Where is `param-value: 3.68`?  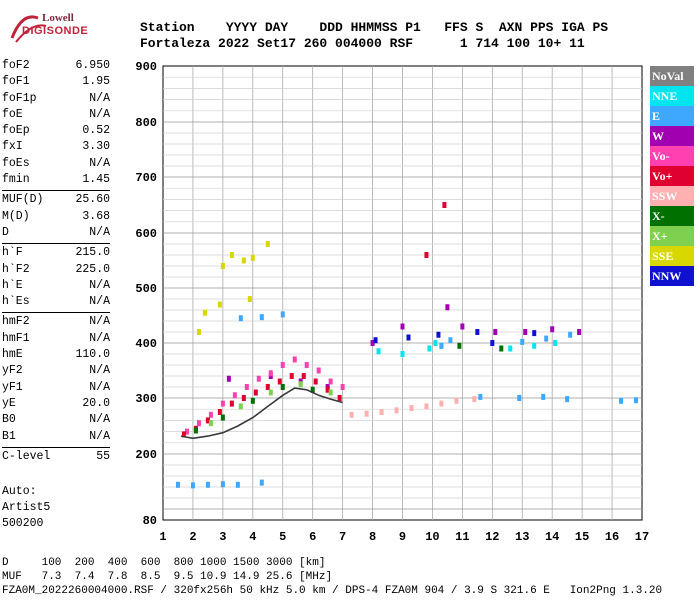 param-value: 3.68 is located at coordinates (96, 216).